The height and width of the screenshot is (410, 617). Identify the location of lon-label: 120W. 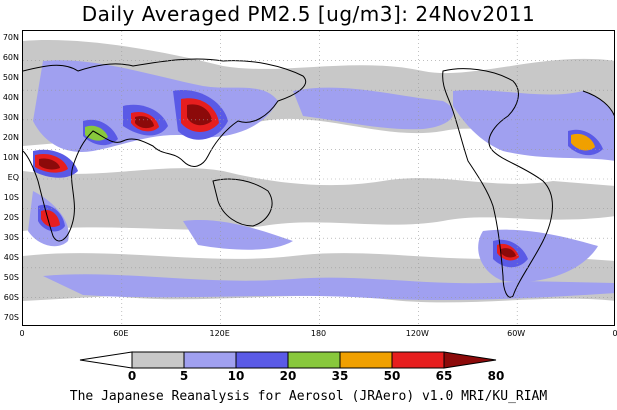
(417, 333).